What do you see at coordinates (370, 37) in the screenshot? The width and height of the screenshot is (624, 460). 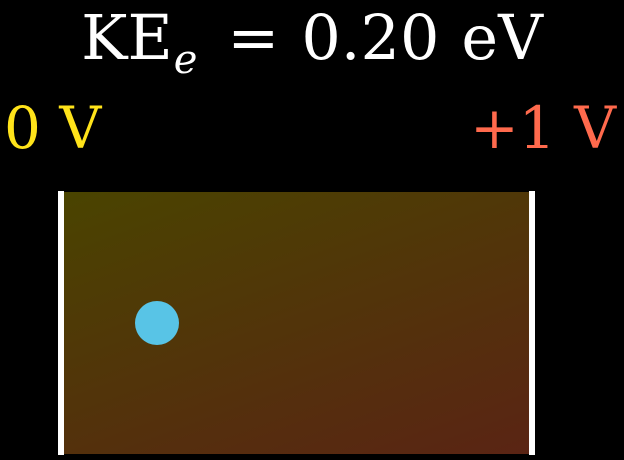 I see `ke-value: 0.20` at bounding box center [370, 37].